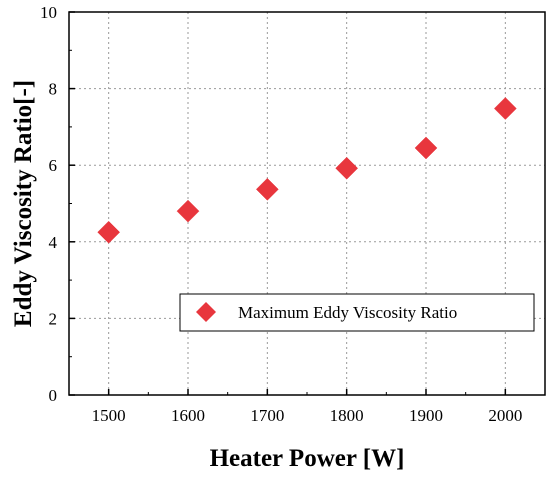 The image size is (550, 481). Describe the element at coordinates (505, 415) in the screenshot. I see `x-tick-label: 2000` at that location.